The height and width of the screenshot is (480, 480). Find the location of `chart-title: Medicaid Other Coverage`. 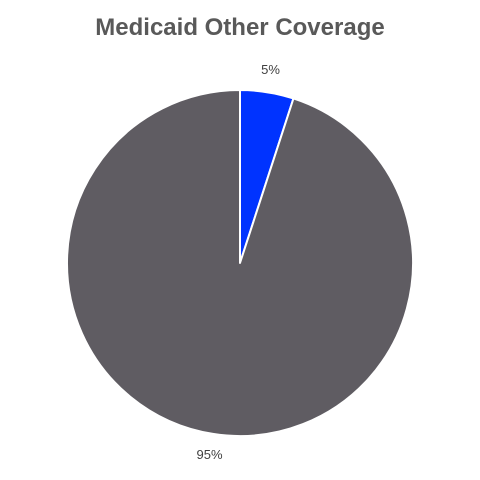

chart-title: Medicaid Other Coverage is located at coordinates (240, 27).